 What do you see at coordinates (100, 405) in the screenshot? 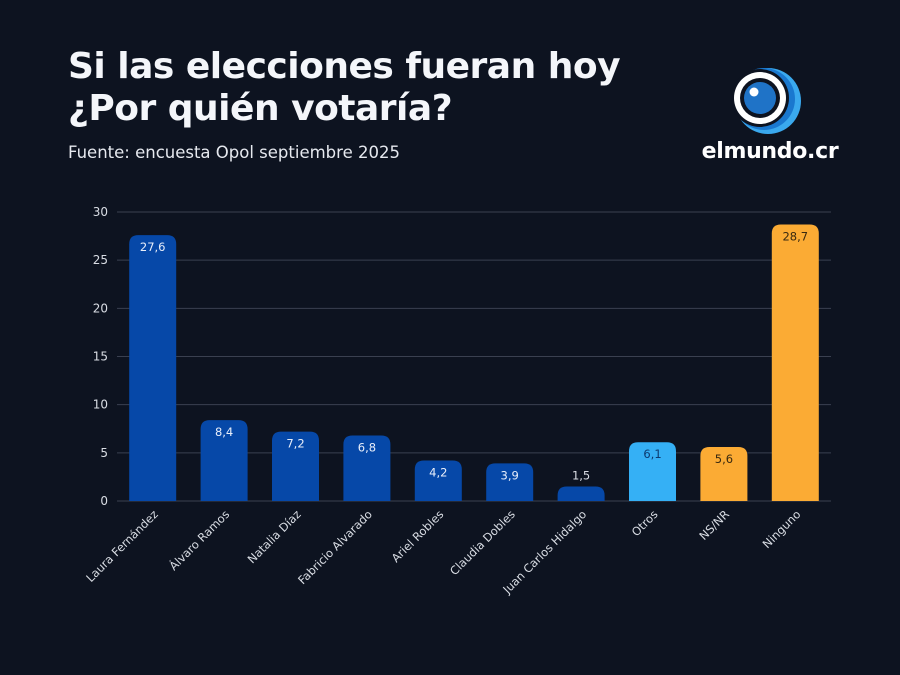
I see `y-tick-label: 10` at bounding box center [100, 405].